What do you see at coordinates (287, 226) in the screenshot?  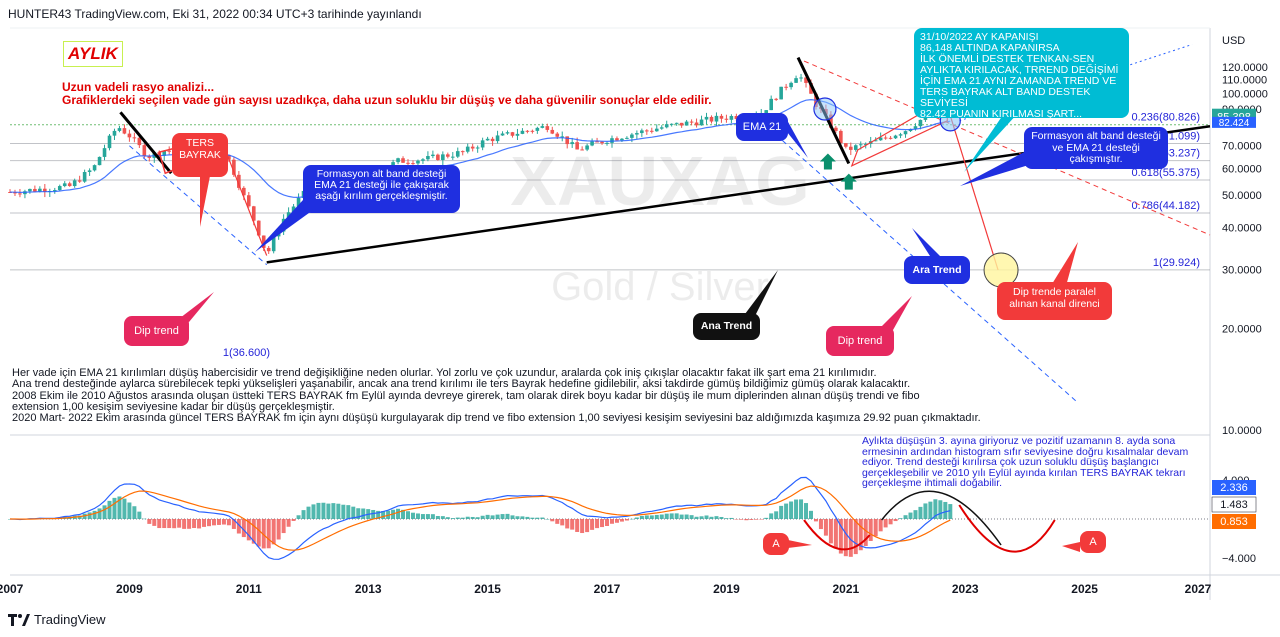 I see `formasyon-left-pointer` at bounding box center [287, 226].